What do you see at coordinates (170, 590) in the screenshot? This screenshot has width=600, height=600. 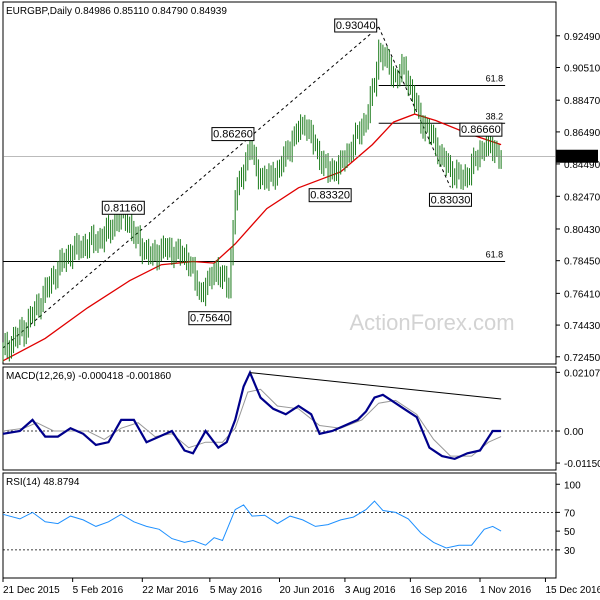 I see `x-tick-label: 22 Mar 2016` at bounding box center [170, 590].